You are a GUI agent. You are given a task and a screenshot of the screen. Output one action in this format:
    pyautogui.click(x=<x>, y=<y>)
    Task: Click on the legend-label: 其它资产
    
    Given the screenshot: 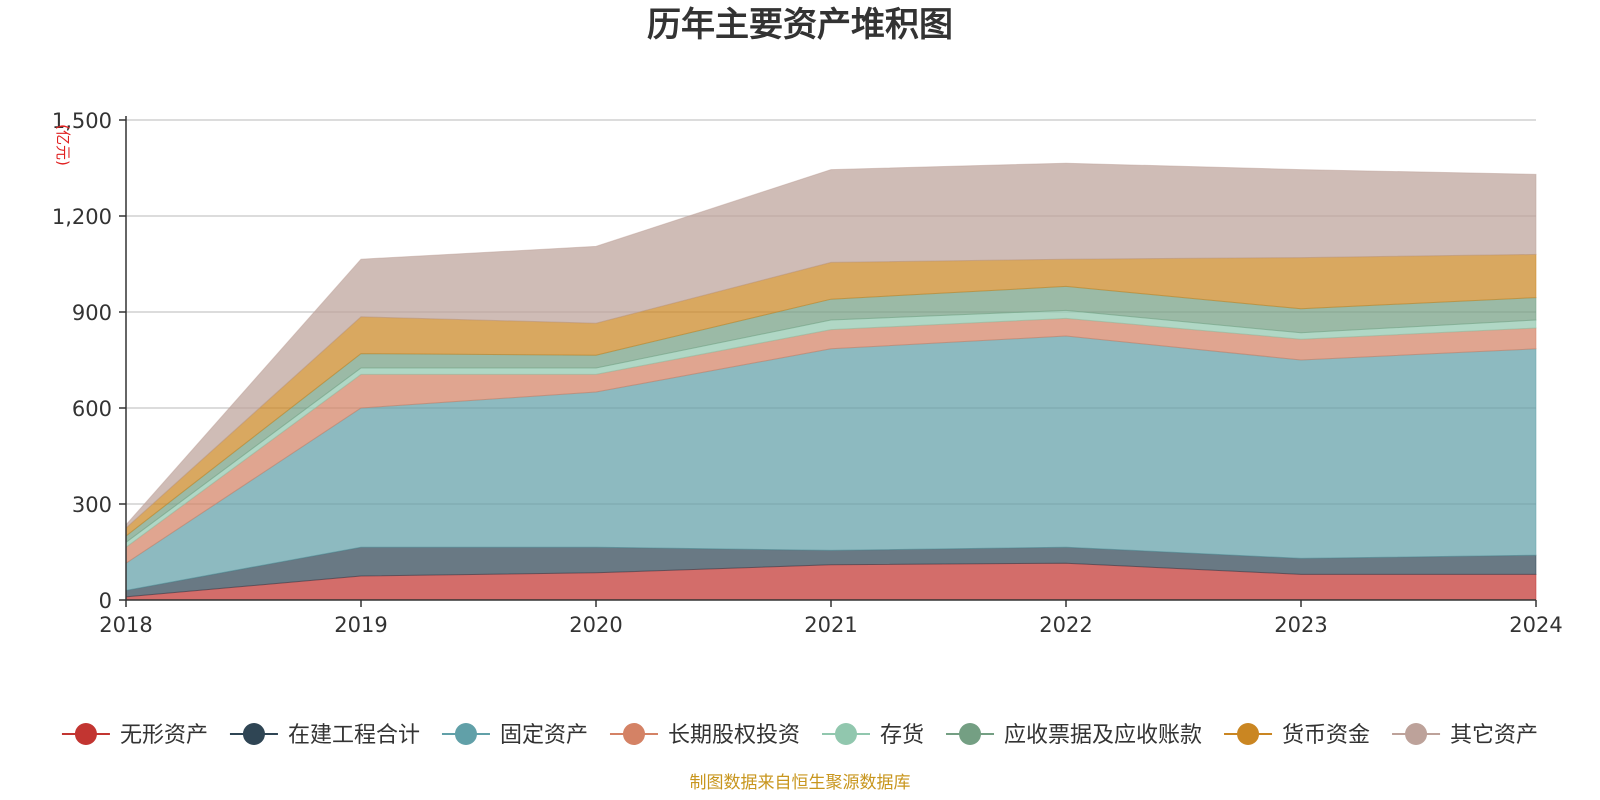 What is the action you would take?
    pyautogui.click(x=1494, y=735)
    